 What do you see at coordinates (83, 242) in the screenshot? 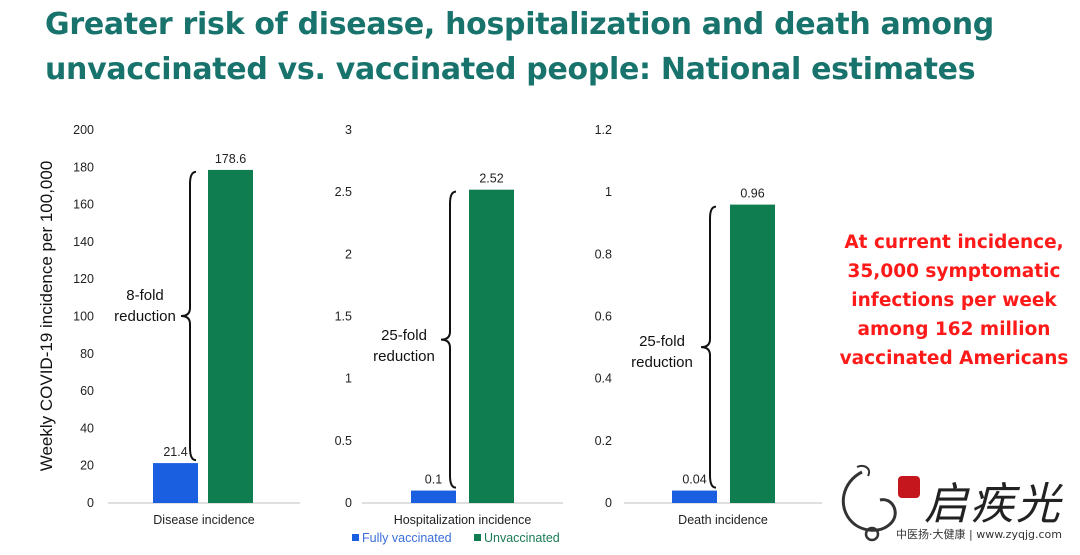
I see `y-tick-label: 140` at bounding box center [83, 242].